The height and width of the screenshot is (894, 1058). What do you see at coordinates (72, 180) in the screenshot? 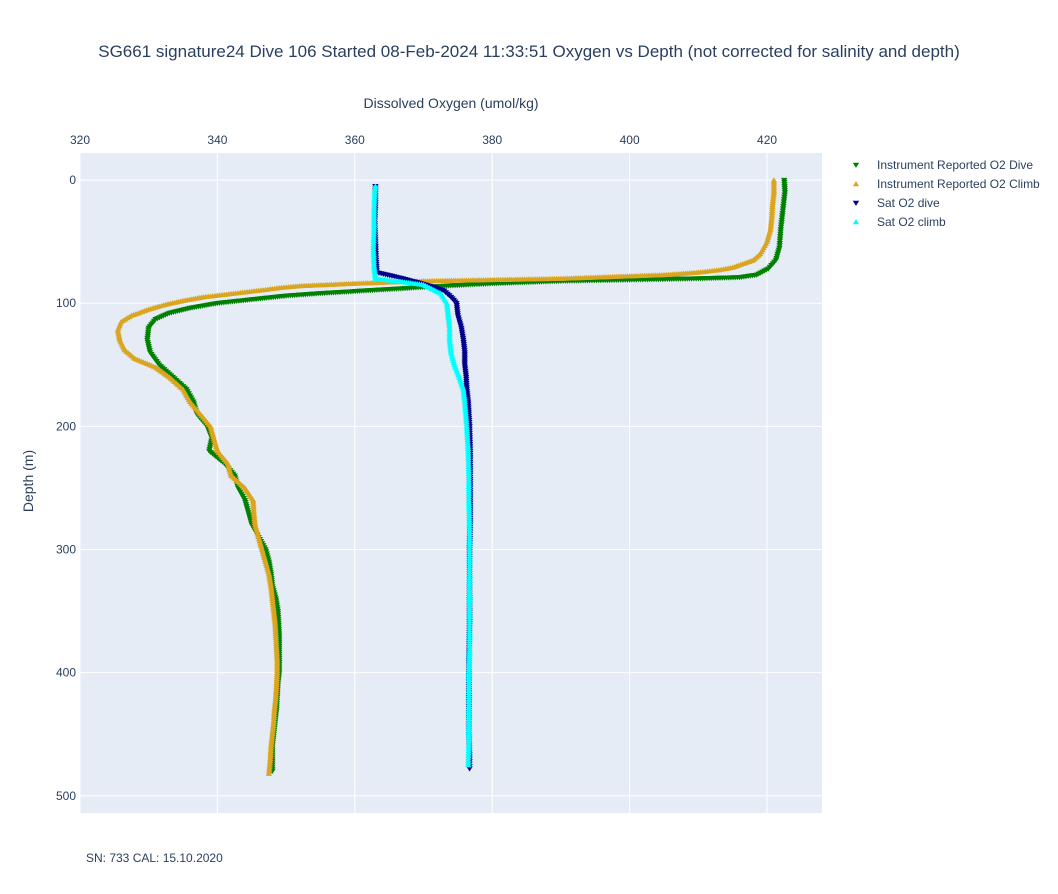
I see `y-tick-label: 0` at bounding box center [72, 180].